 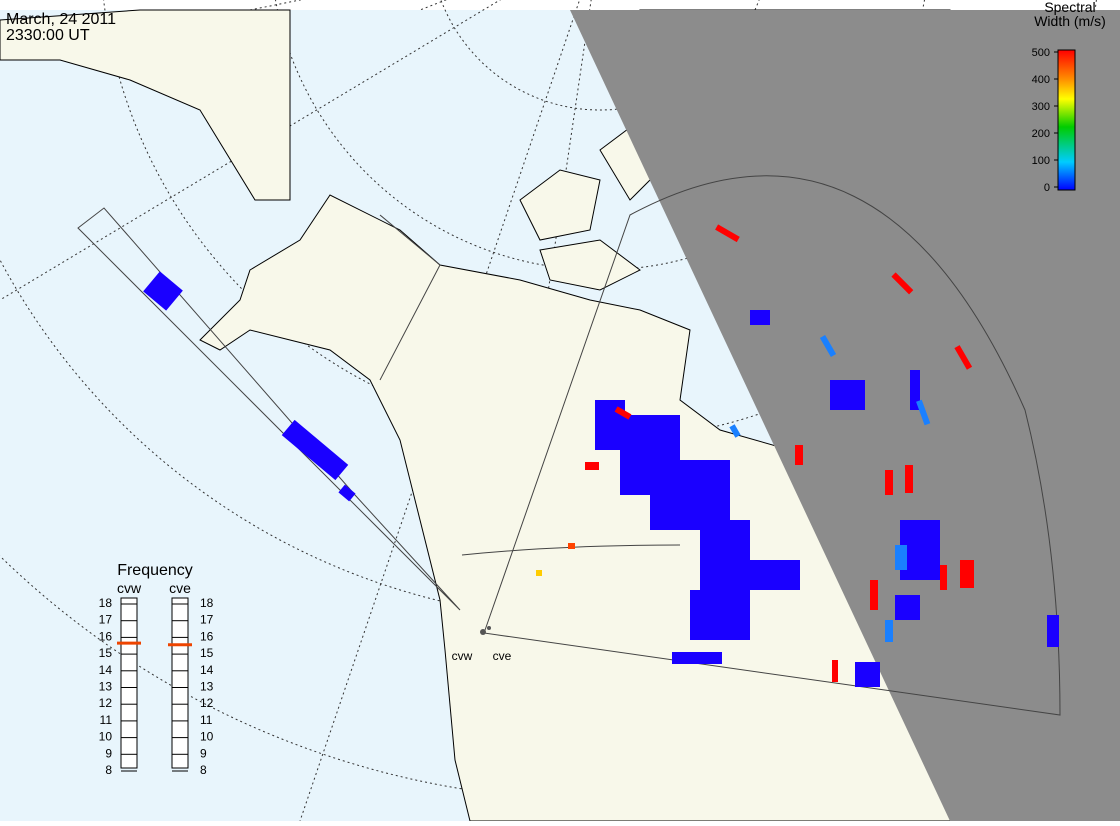 I want to click on colorbar-title: Spectral, so click(x=1069, y=7).